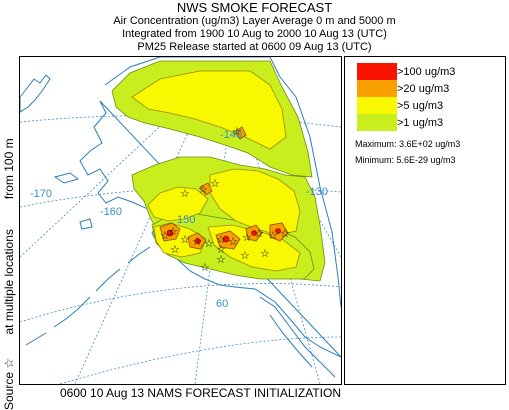 This screenshot has height=410, width=509. What do you see at coordinates (405, 160) in the screenshot?
I see `legend-minimum: Minimum: 5.6E-29 ug/m3` at bounding box center [405, 160].